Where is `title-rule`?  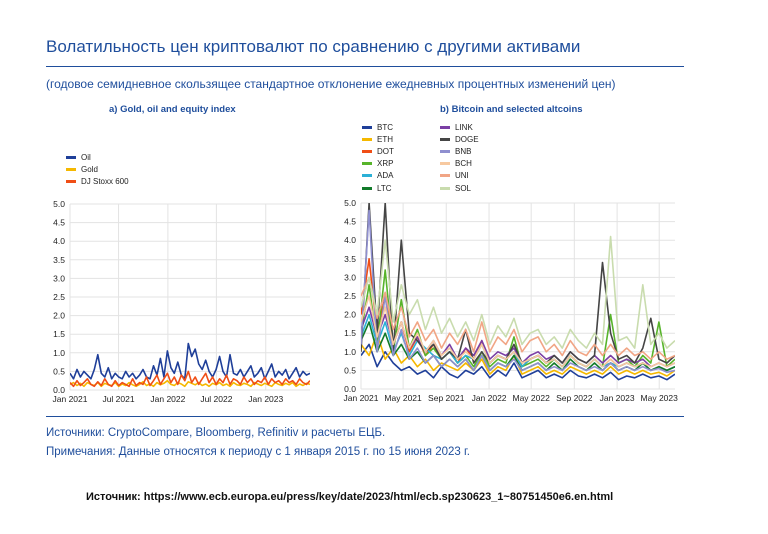
title-rule is located at coordinates (365, 66).